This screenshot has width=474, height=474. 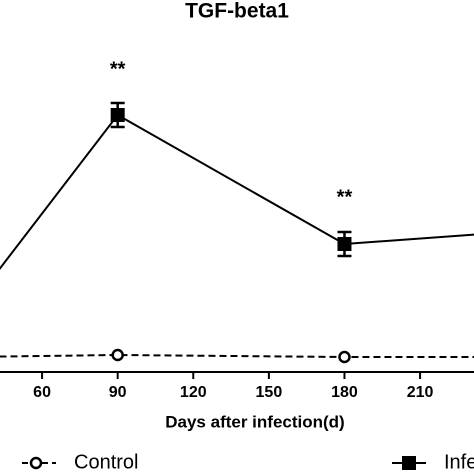 What do you see at coordinates (193, 392) in the screenshot?
I see `x-tick-label: 120` at bounding box center [193, 392].